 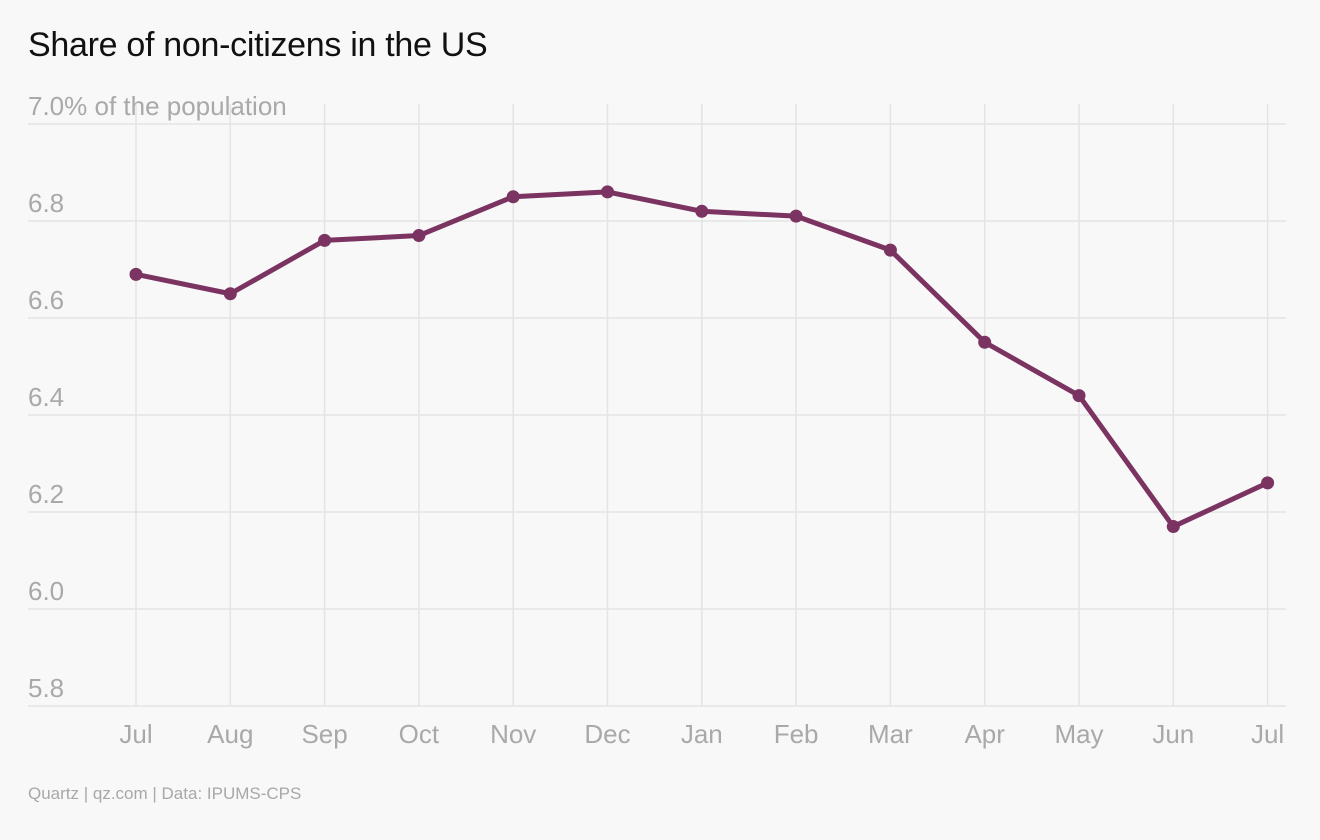 What do you see at coordinates (157, 106) in the screenshot?
I see `y-tick-label: 7.0% of the population` at bounding box center [157, 106].